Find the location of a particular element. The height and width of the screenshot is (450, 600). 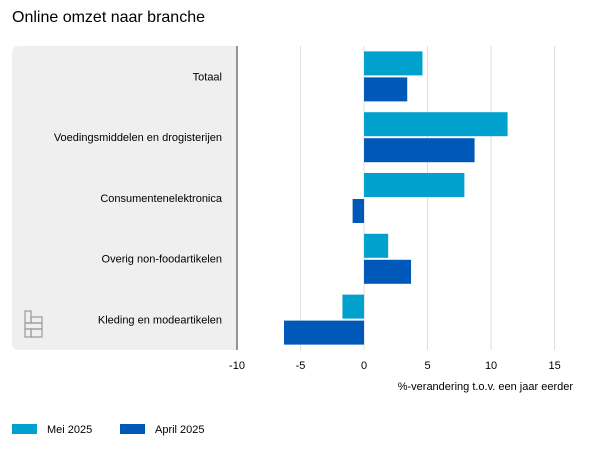

chart-title: Online omzet naar branche is located at coordinates (108, 17).